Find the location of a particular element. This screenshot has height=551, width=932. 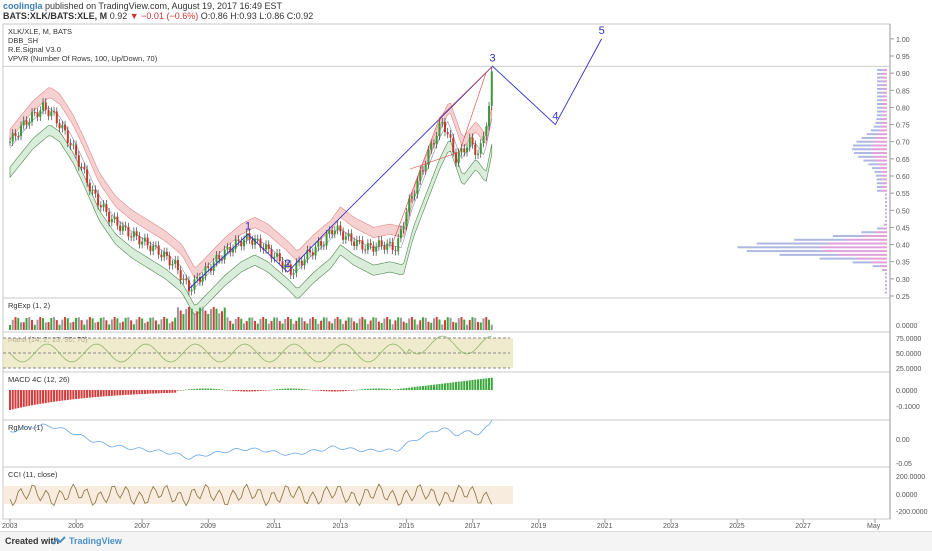

ohlc-values: O:0.86 H:0.93 L:0.86 C:0.92 is located at coordinates (257, 16).